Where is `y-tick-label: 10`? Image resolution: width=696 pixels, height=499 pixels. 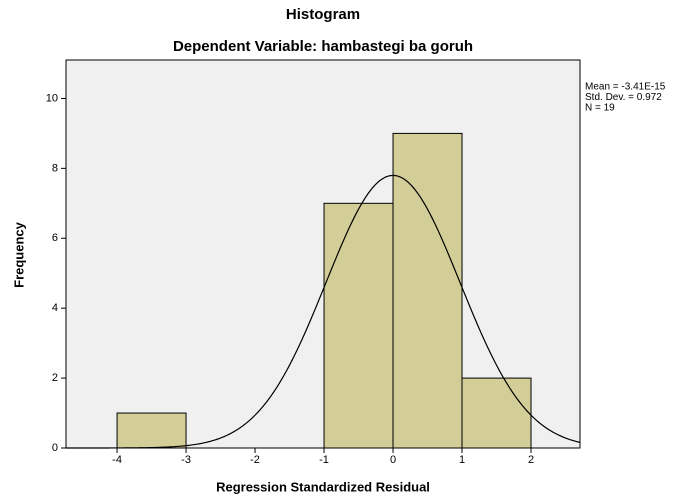 y-tick-label: 10 is located at coordinates (52, 98).